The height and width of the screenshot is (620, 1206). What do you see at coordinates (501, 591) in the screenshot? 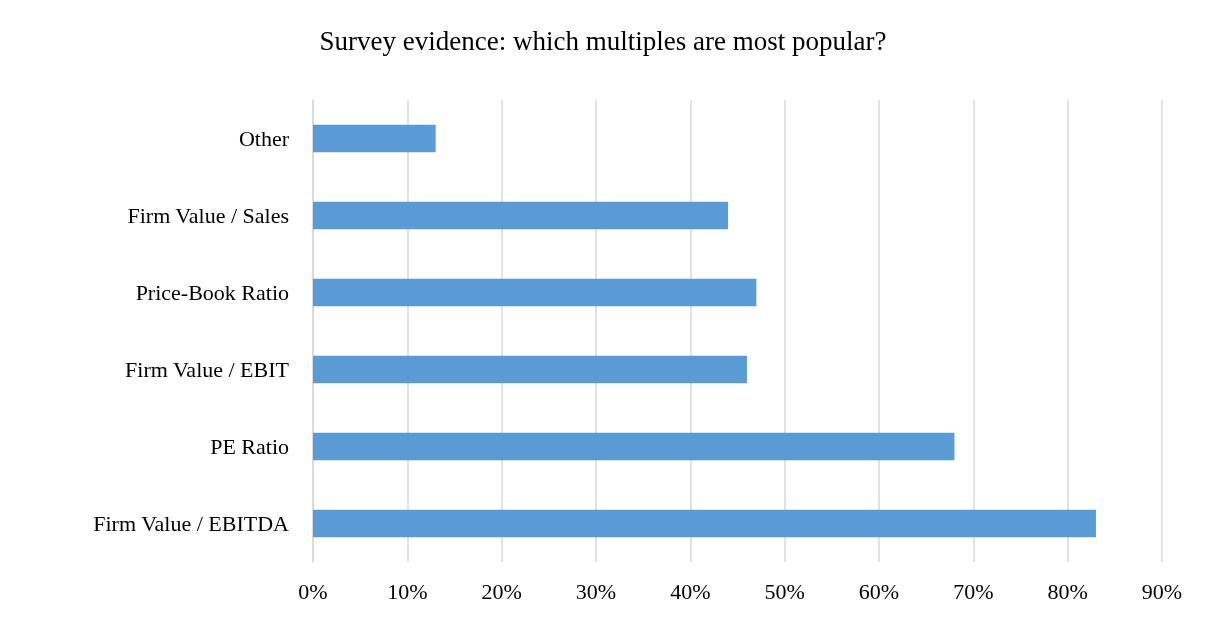
I see `x-tick-label: 20%` at bounding box center [501, 591].